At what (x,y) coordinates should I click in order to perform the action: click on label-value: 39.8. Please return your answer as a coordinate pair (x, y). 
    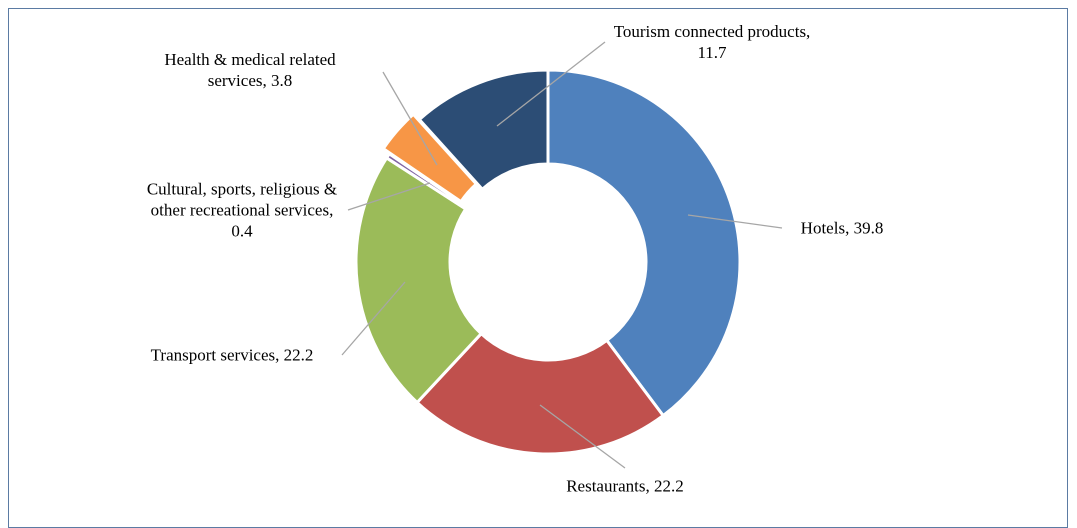
    Looking at the image, I should click on (868, 228).